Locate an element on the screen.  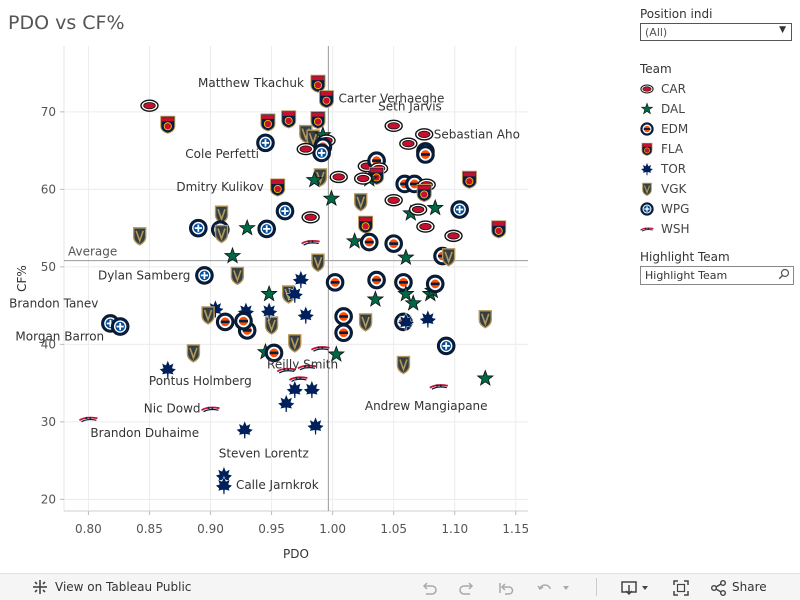
view-on-tableau-link: View on Tableau Public is located at coordinates (123, 587).